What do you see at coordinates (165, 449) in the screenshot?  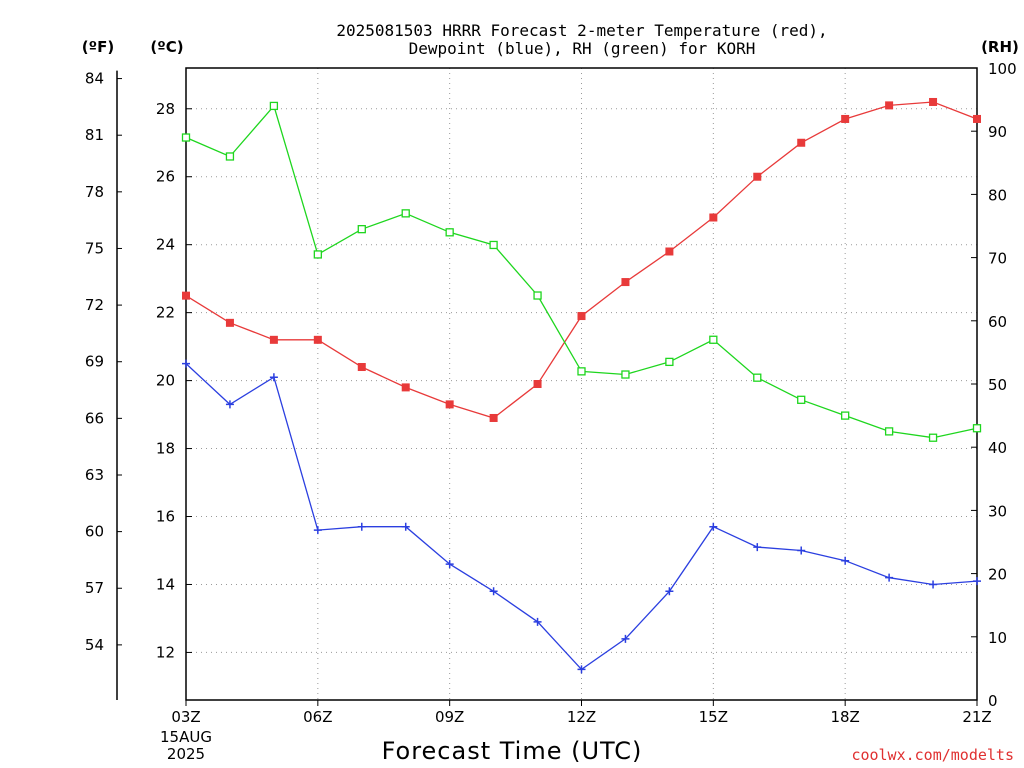 I see `celsius-tick-label: 18` at bounding box center [165, 449].